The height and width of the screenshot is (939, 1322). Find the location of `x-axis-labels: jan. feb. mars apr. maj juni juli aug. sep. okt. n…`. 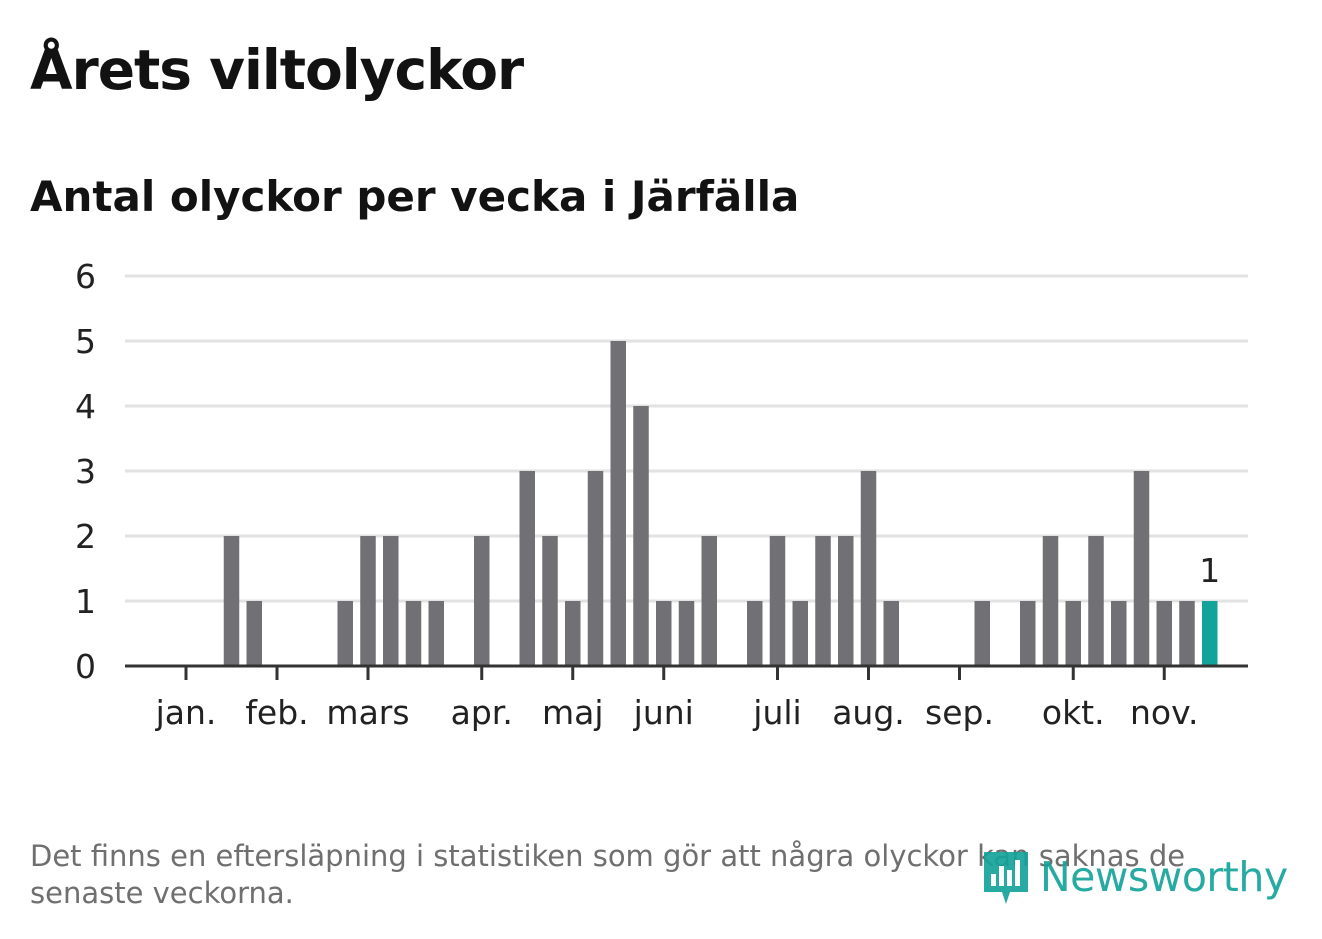

x-axis-labels: jan. feb. mars apr. maj juni juli aug. sep. okt. n… is located at coordinates (677, 712).